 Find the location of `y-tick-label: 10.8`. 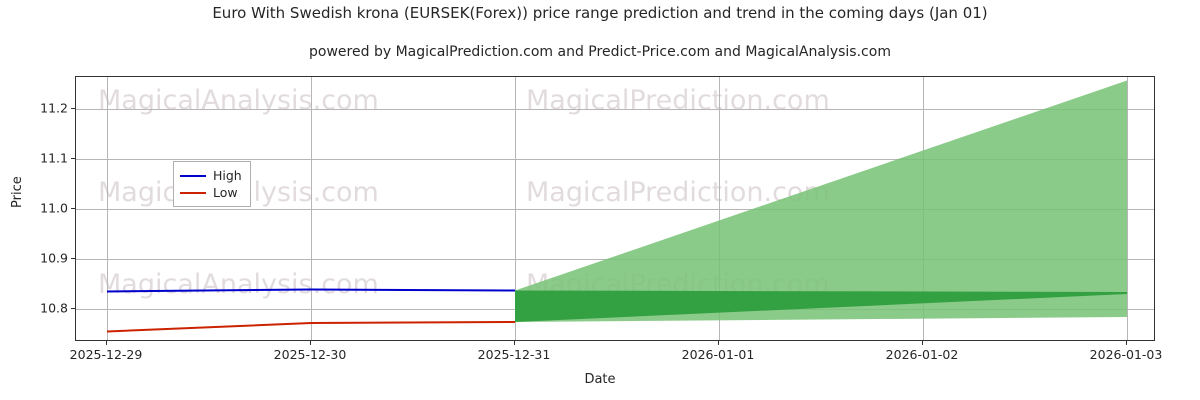

y-tick-label: 10.8 is located at coordinates (54, 308).